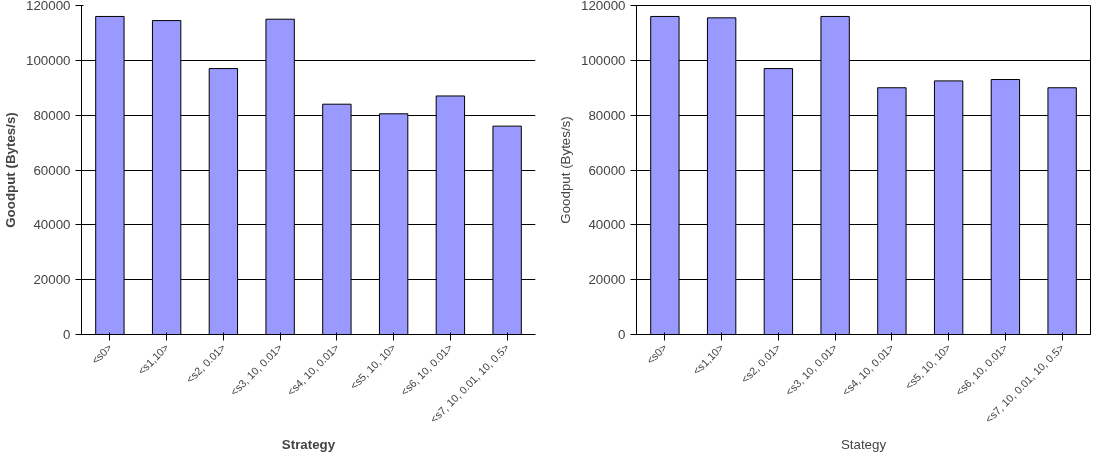 Image resolution: width=1117 pixels, height=458 pixels. I want to click on x-axis-title: Strategy, so click(308, 445).